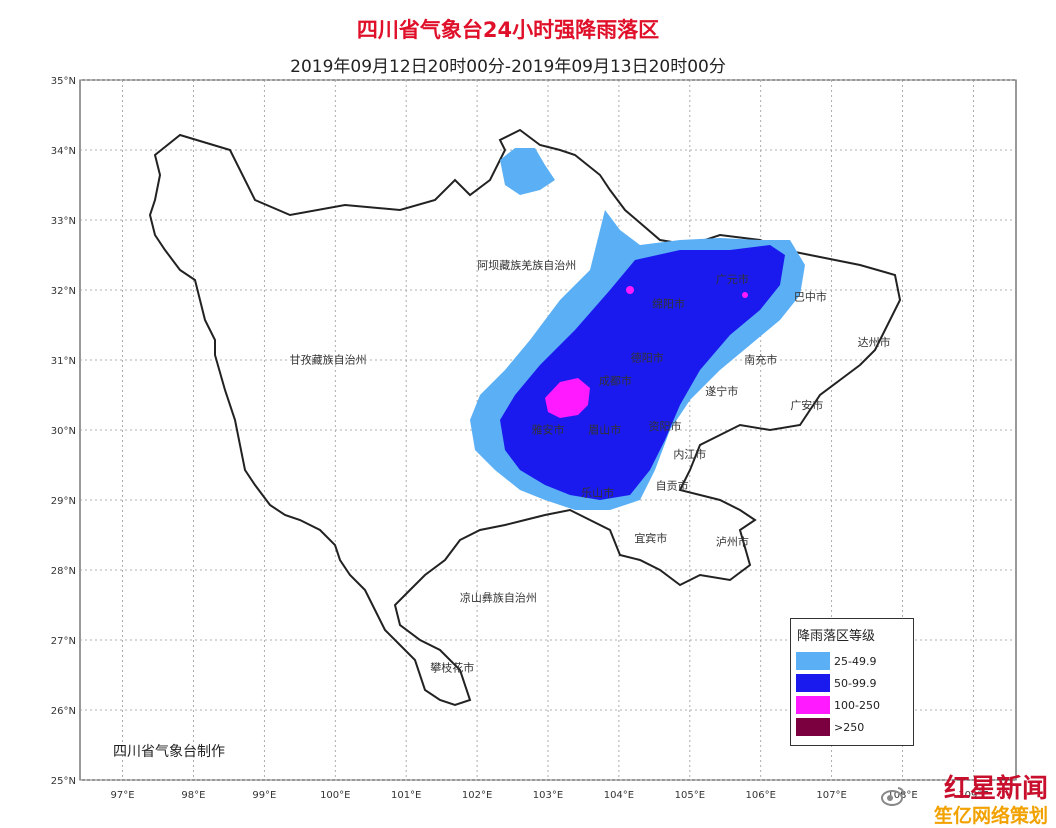 The height and width of the screenshot is (828, 1056). What do you see at coordinates (63, 781) in the screenshot?
I see `latitude-label: 25°N` at bounding box center [63, 781].